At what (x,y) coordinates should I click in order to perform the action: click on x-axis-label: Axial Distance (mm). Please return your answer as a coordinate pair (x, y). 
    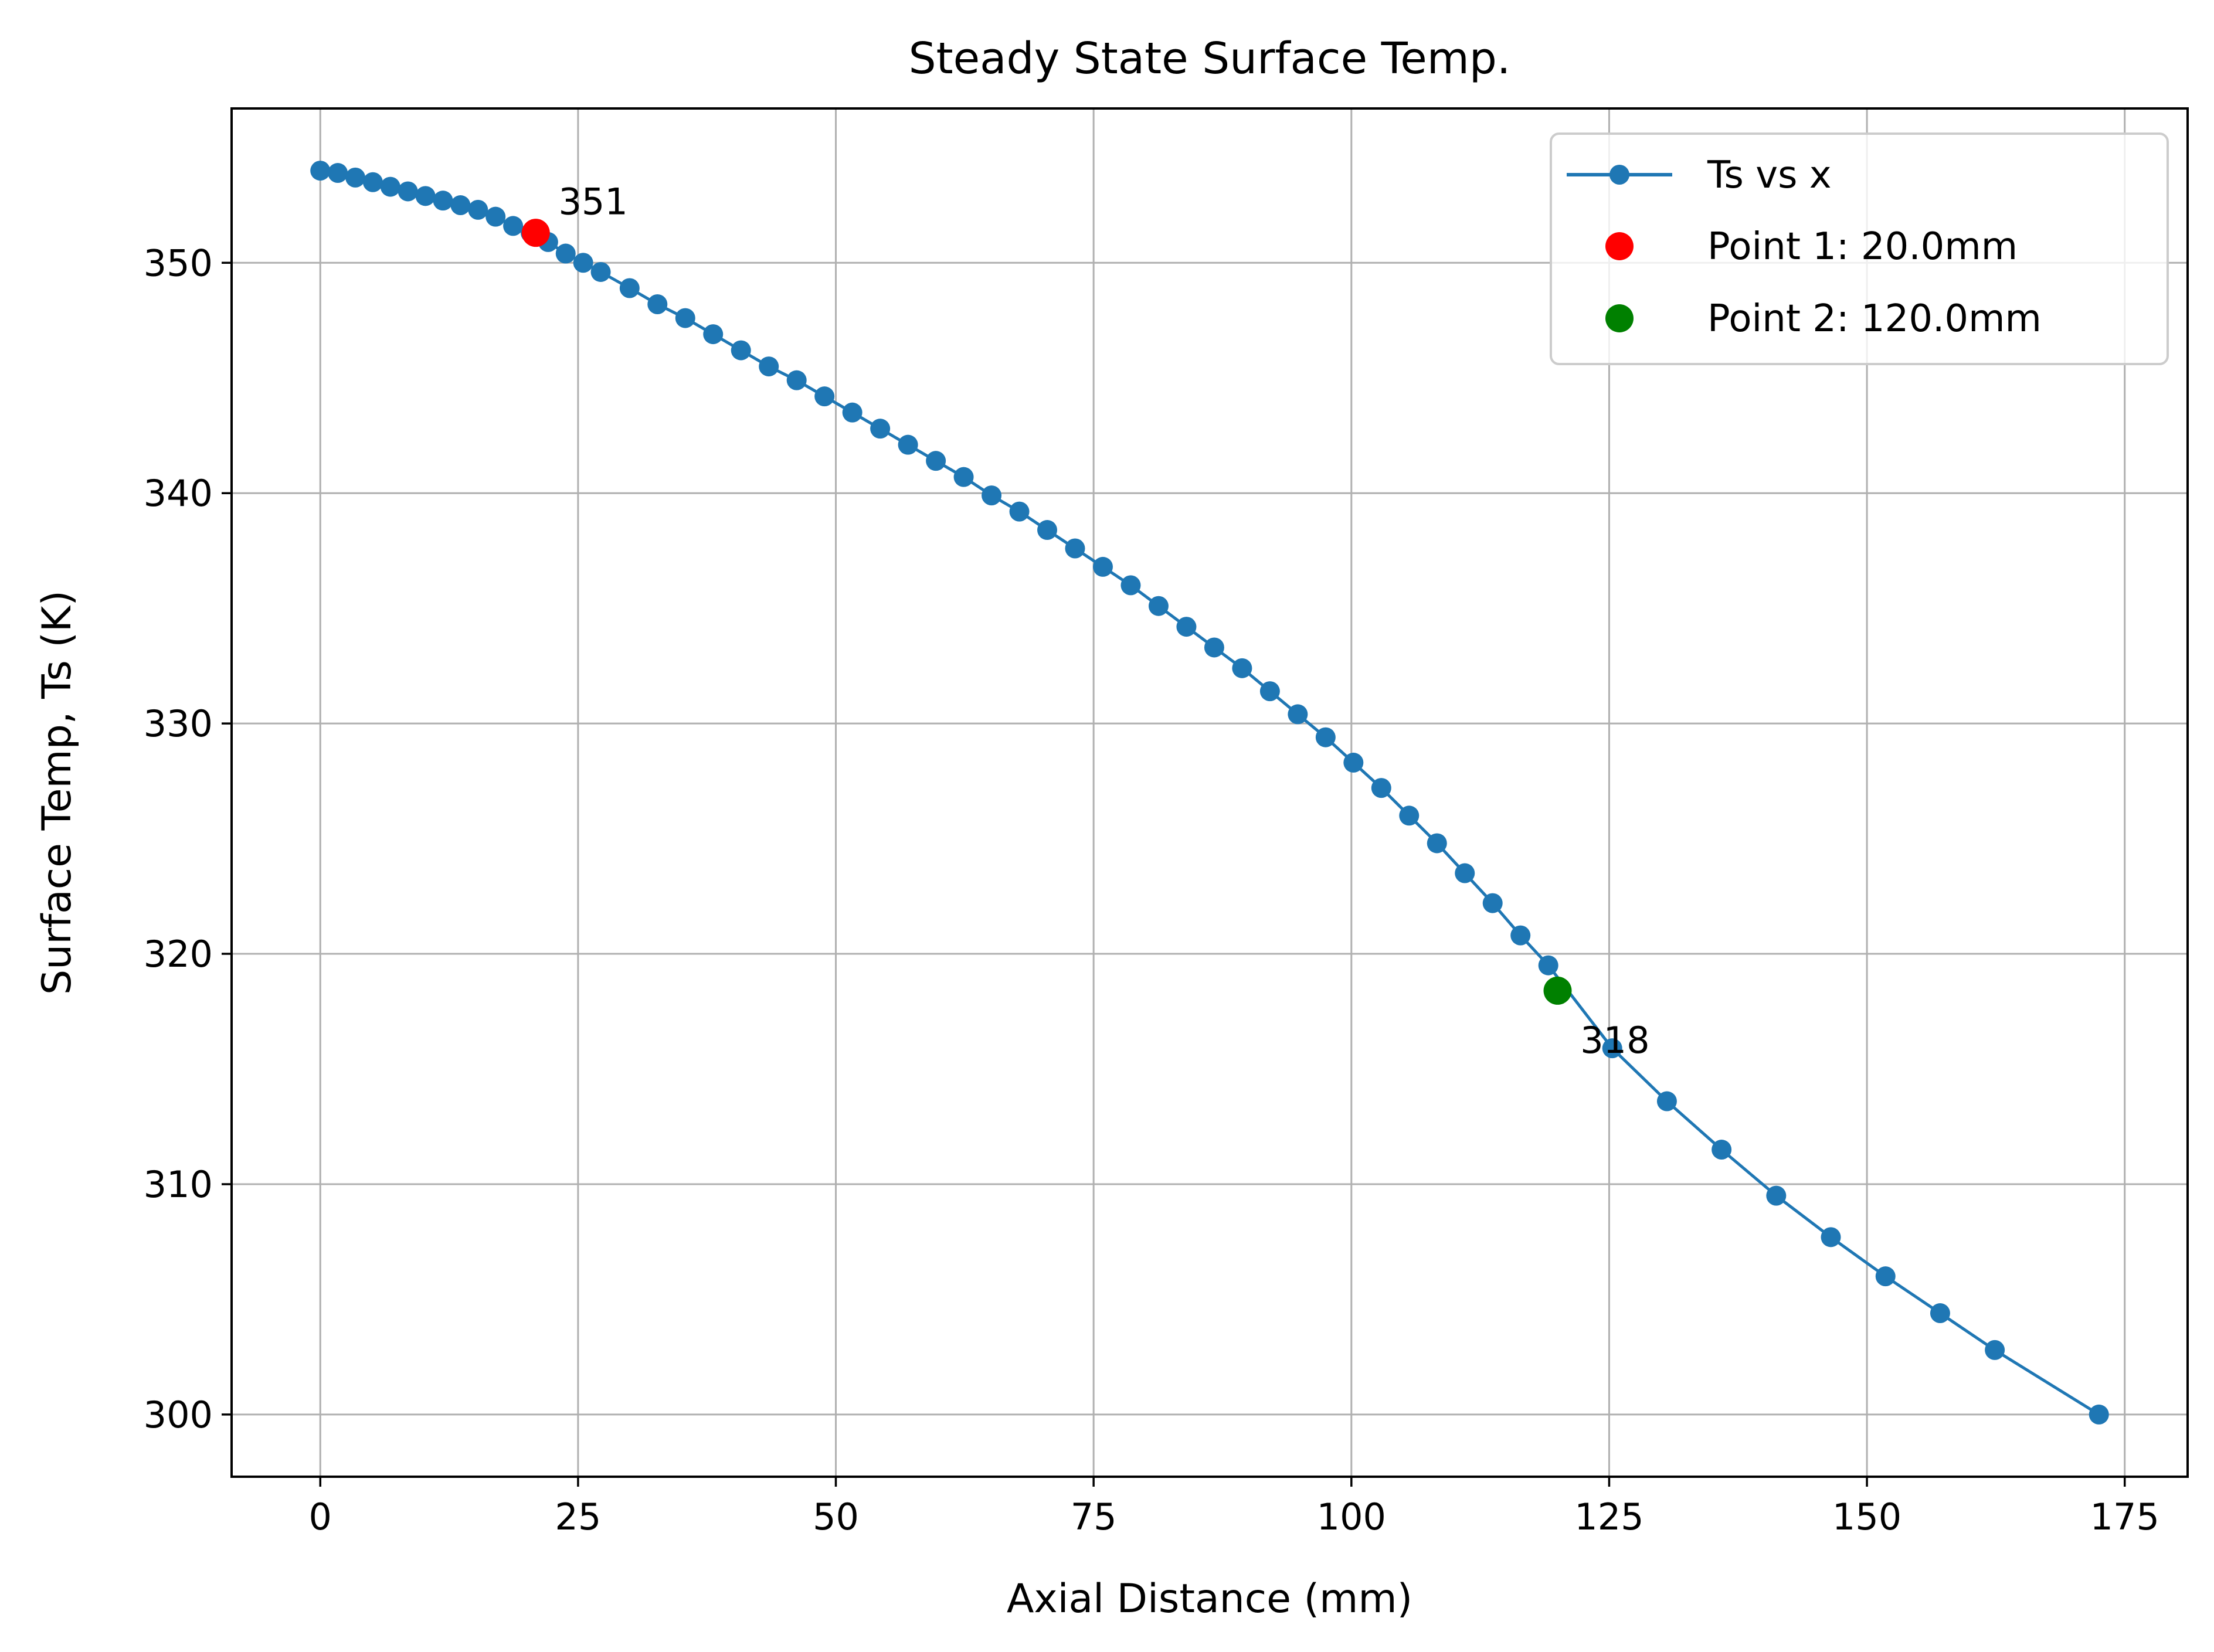
    Looking at the image, I should click on (1209, 1599).